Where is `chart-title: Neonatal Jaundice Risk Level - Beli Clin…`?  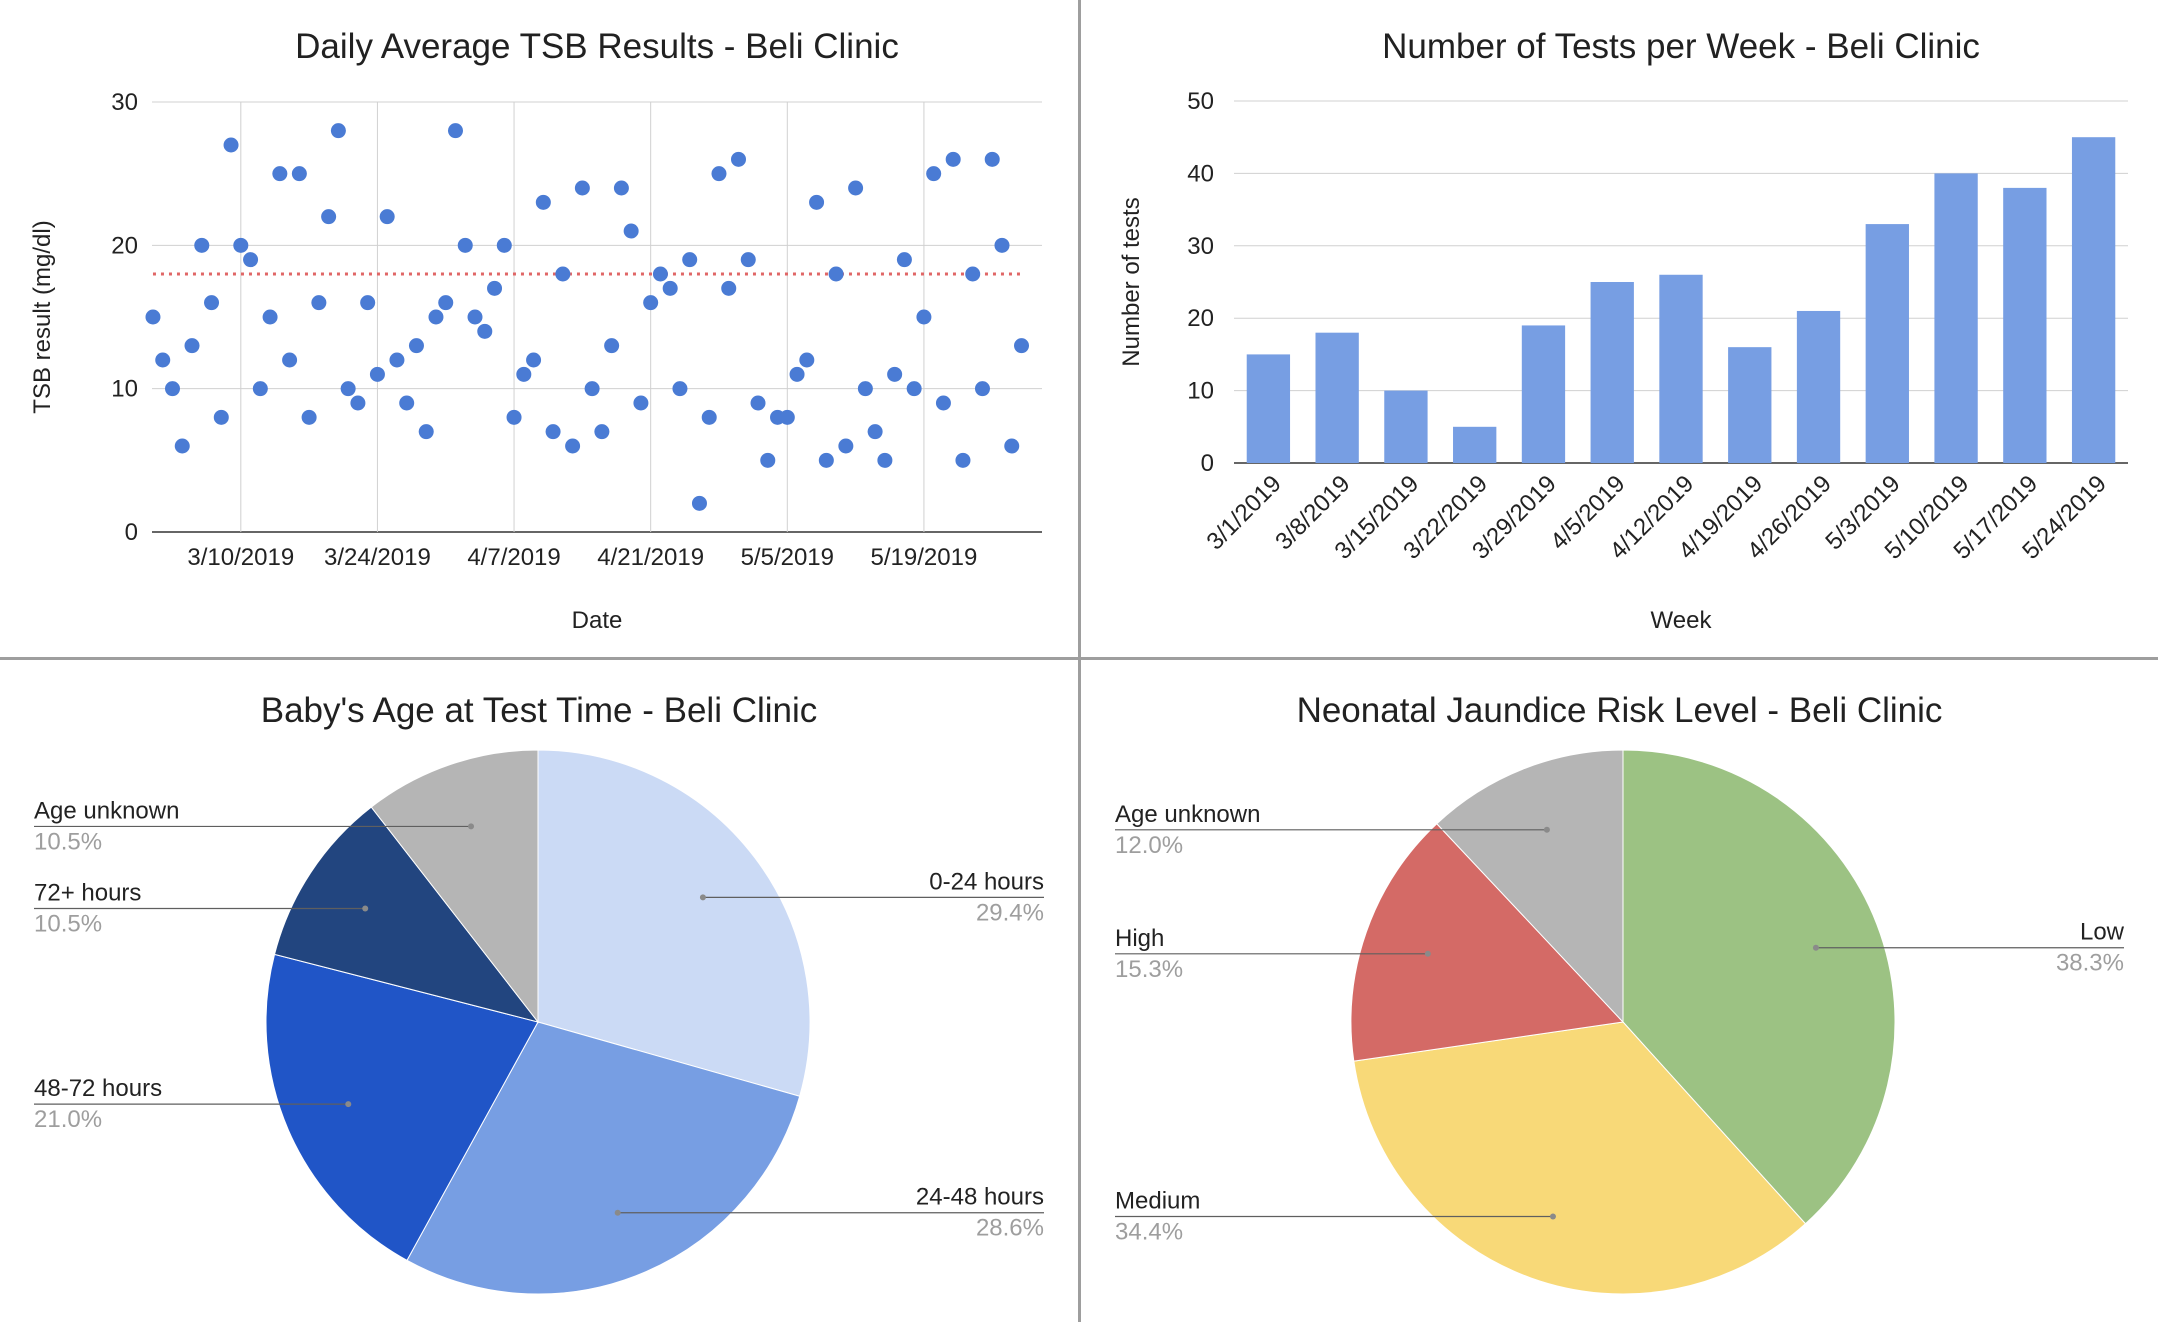 chart-title: Neonatal Jaundice Risk Level - Beli Clin… is located at coordinates (1620, 710).